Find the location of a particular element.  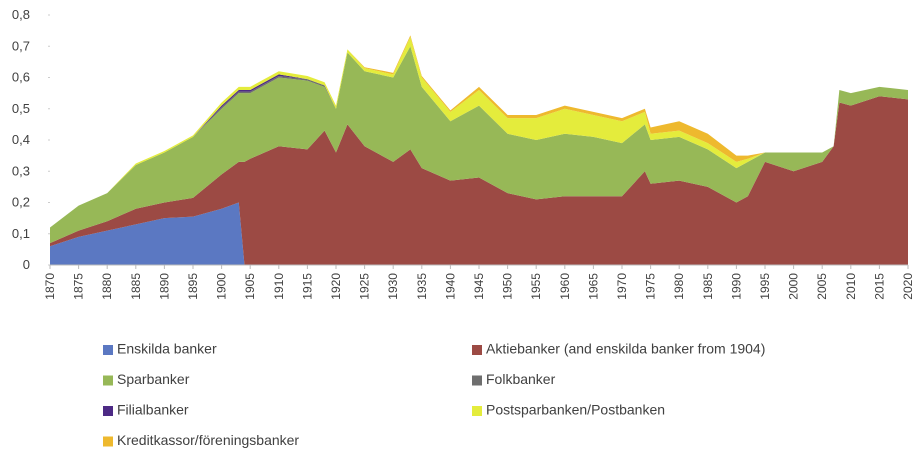

x-tick-label: 1955 is located at coordinates (536, 286).